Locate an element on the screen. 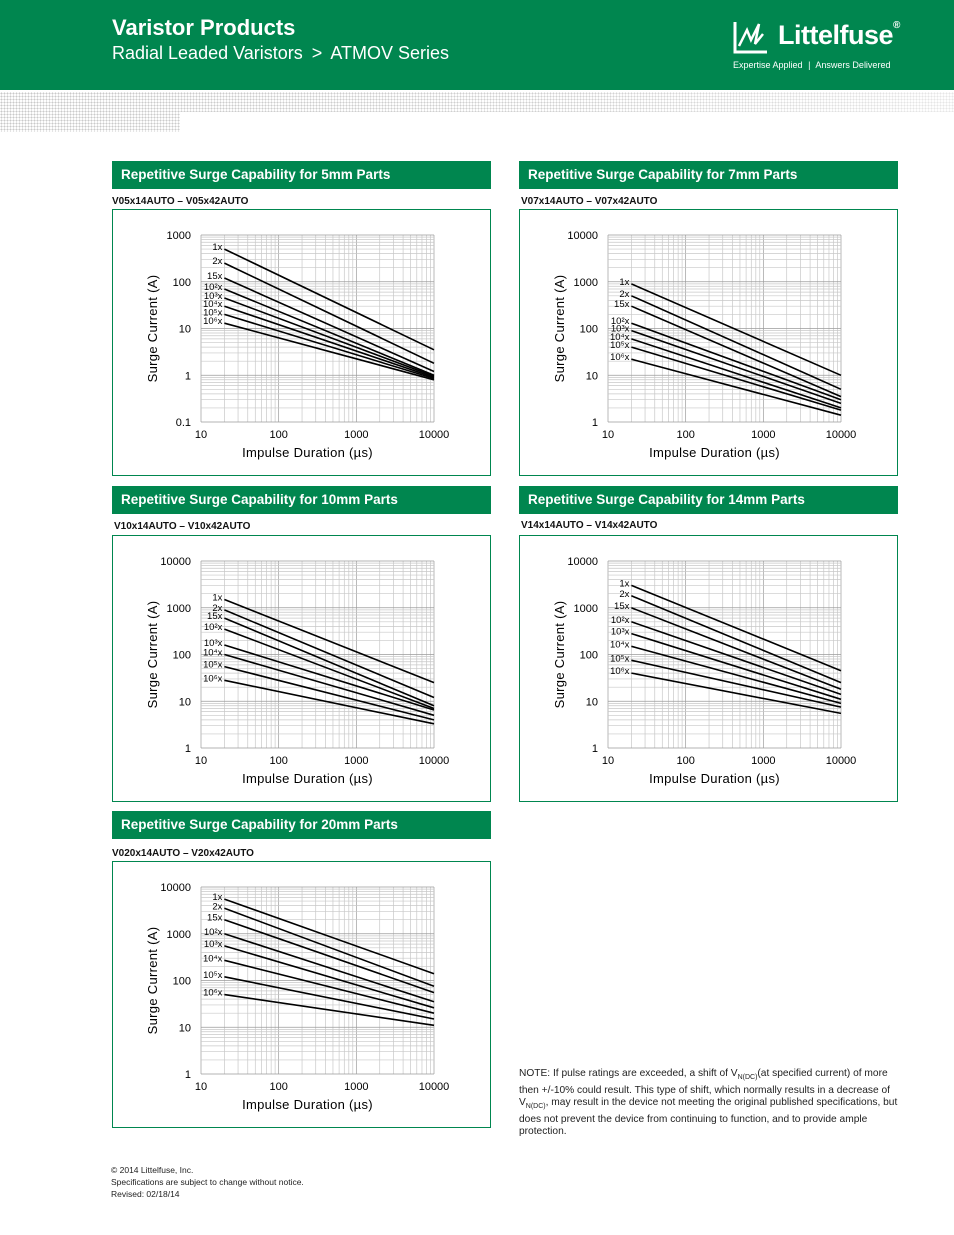 The image size is (954, 1235). footer-revised: Revised: 02/18/14 is located at coordinates (145, 1194).